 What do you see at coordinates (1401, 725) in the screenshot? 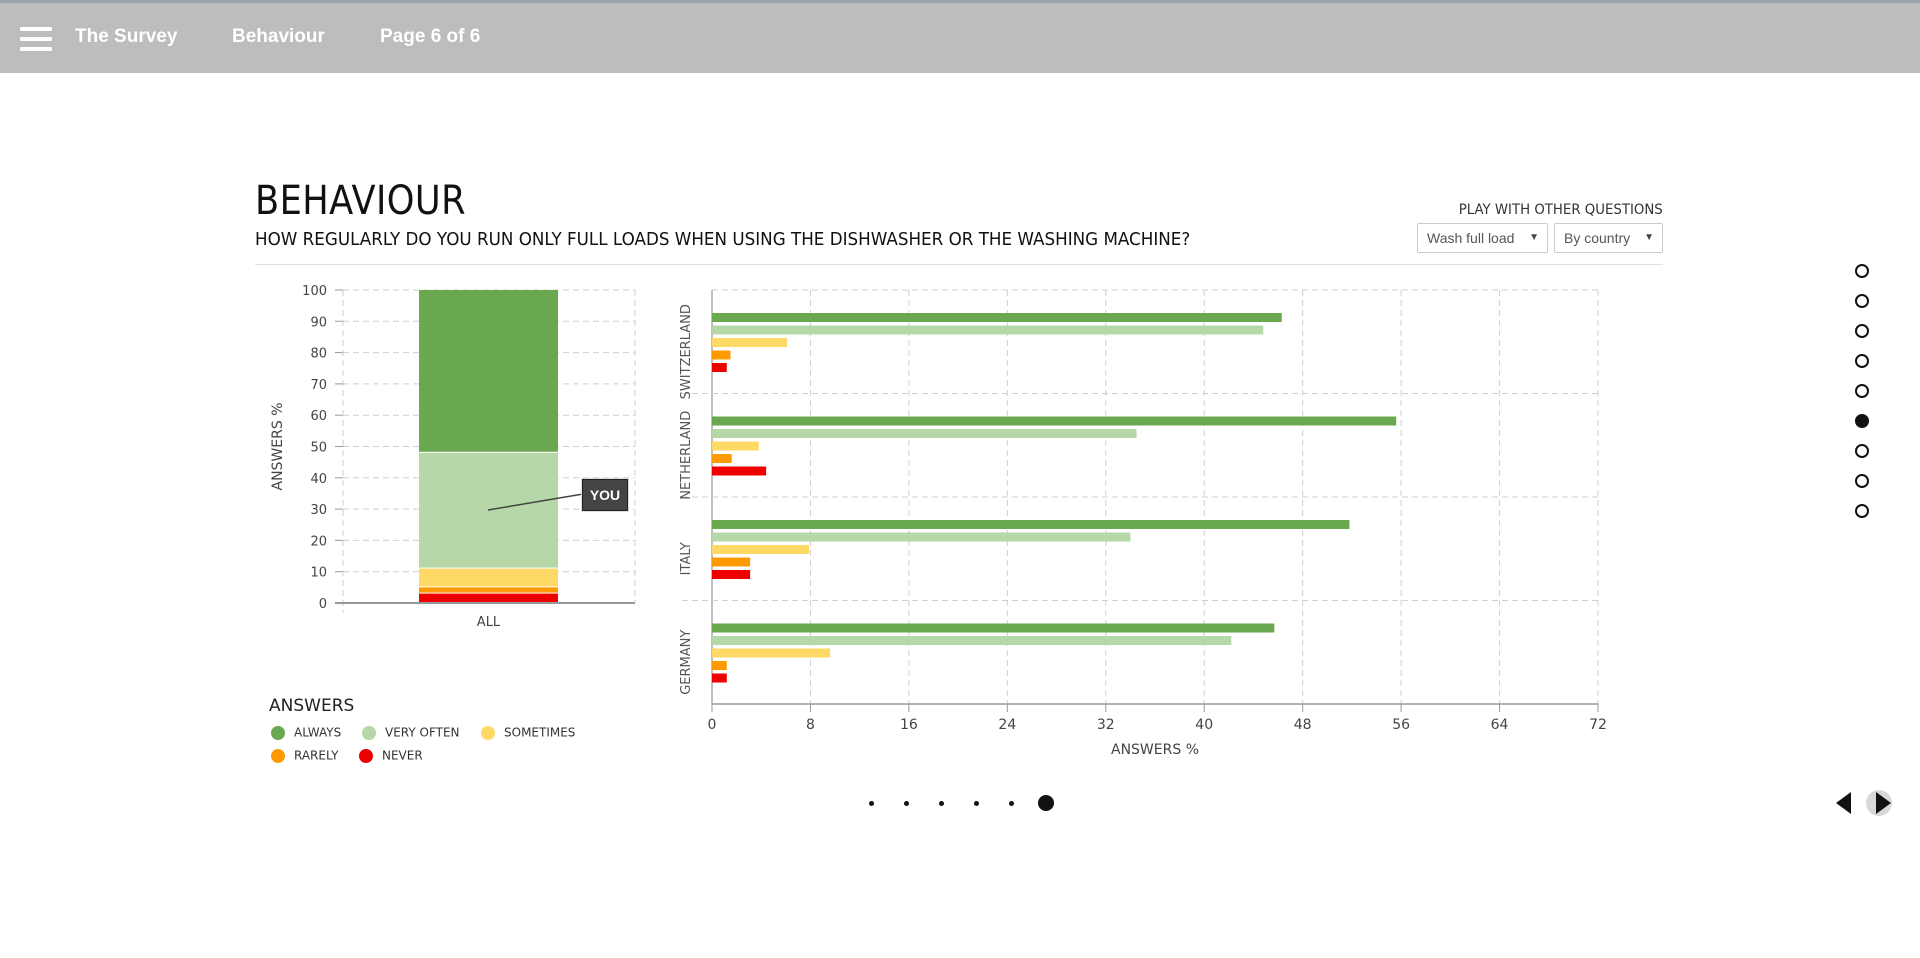
I see `x-tick-label: 56` at bounding box center [1401, 725].